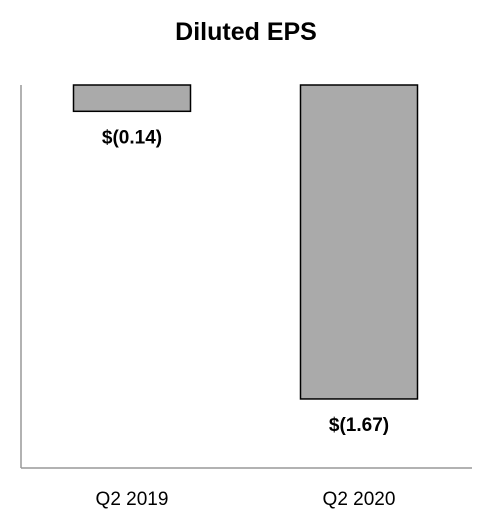 The width and height of the screenshot is (492, 532). Describe the element at coordinates (359, 242) in the screenshot. I see `bar-q2-2020` at that location.